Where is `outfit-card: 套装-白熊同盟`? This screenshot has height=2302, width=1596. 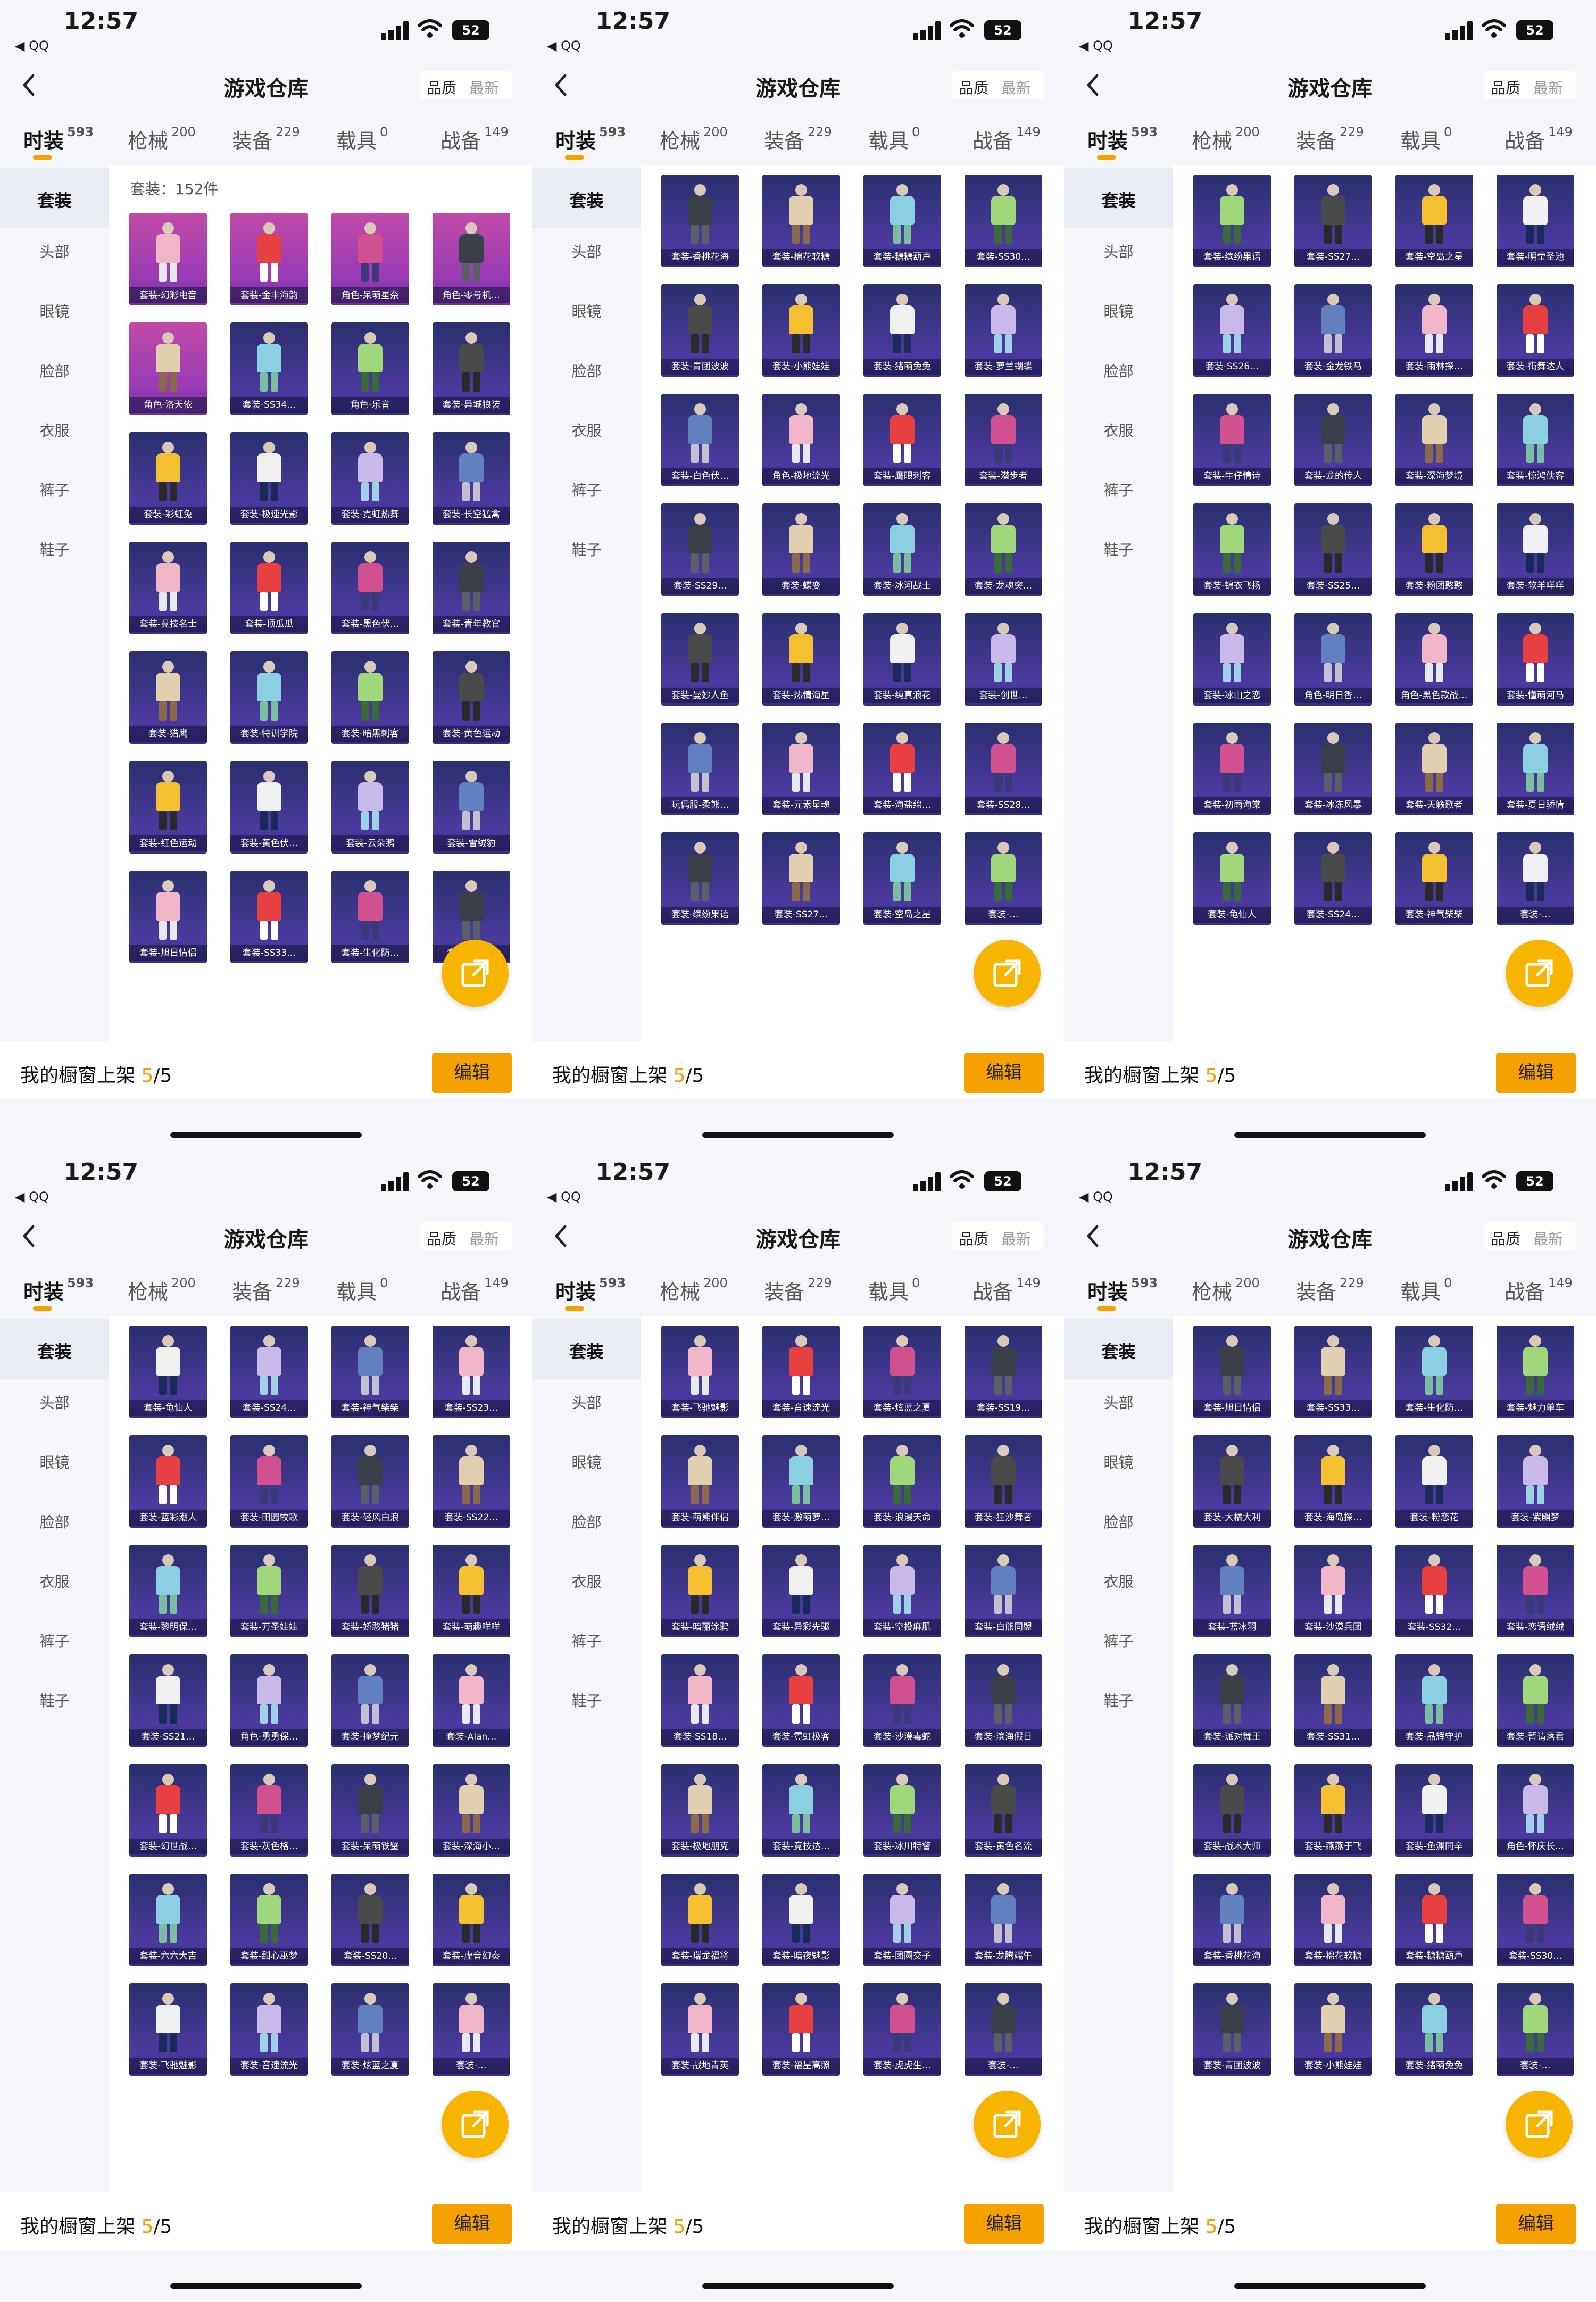 outfit-card: 套装-白熊同盟 is located at coordinates (1004, 1591).